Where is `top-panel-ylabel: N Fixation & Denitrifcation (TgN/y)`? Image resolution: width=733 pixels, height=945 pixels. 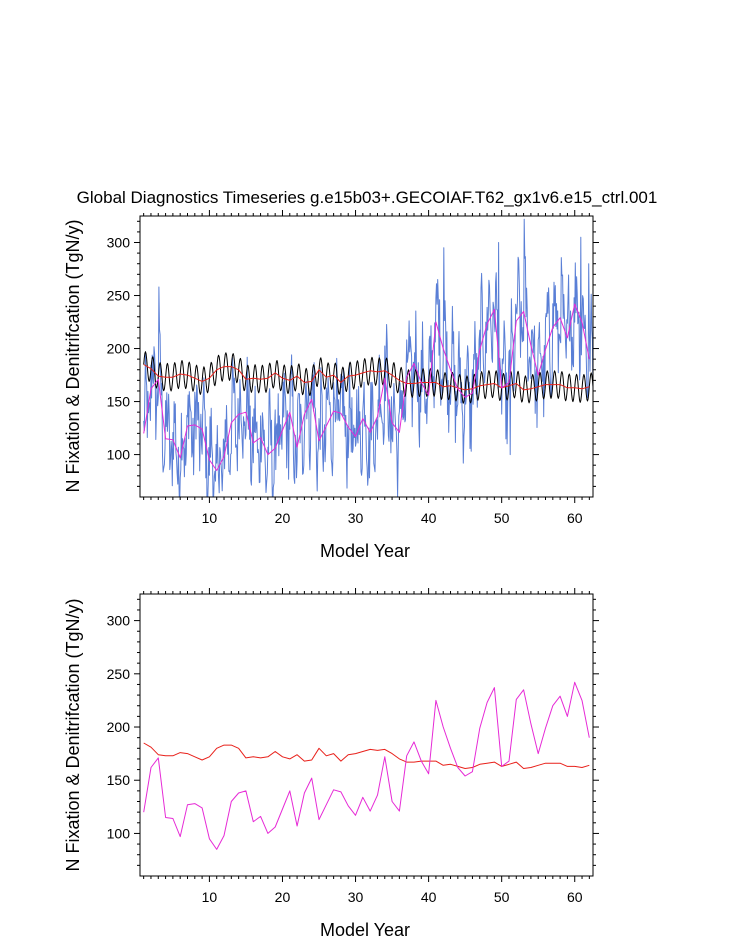 top-panel-ylabel: N Fixation & Denitrifcation (TgN/y) is located at coordinates (73, 355).